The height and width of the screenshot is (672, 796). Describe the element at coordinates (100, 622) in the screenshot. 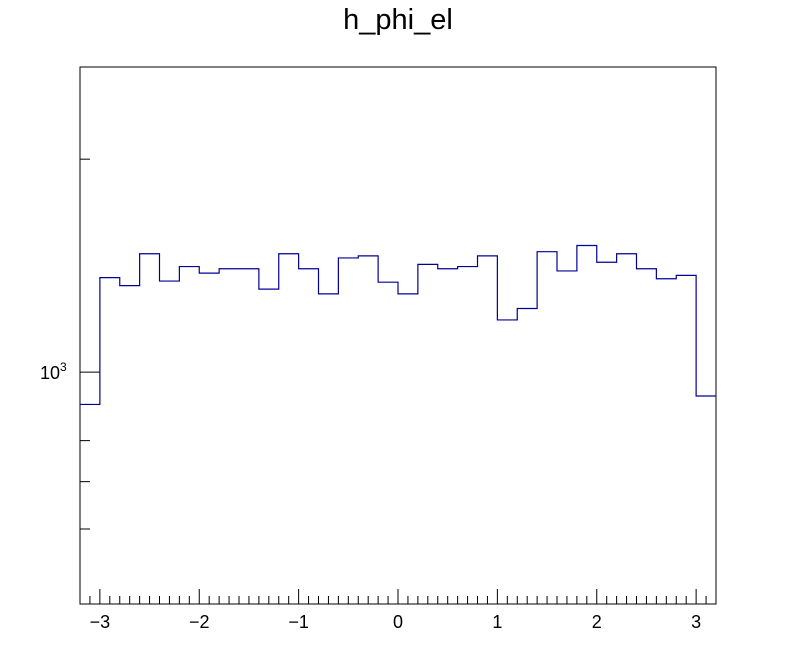

I see `x-tick-label: −3` at that location.